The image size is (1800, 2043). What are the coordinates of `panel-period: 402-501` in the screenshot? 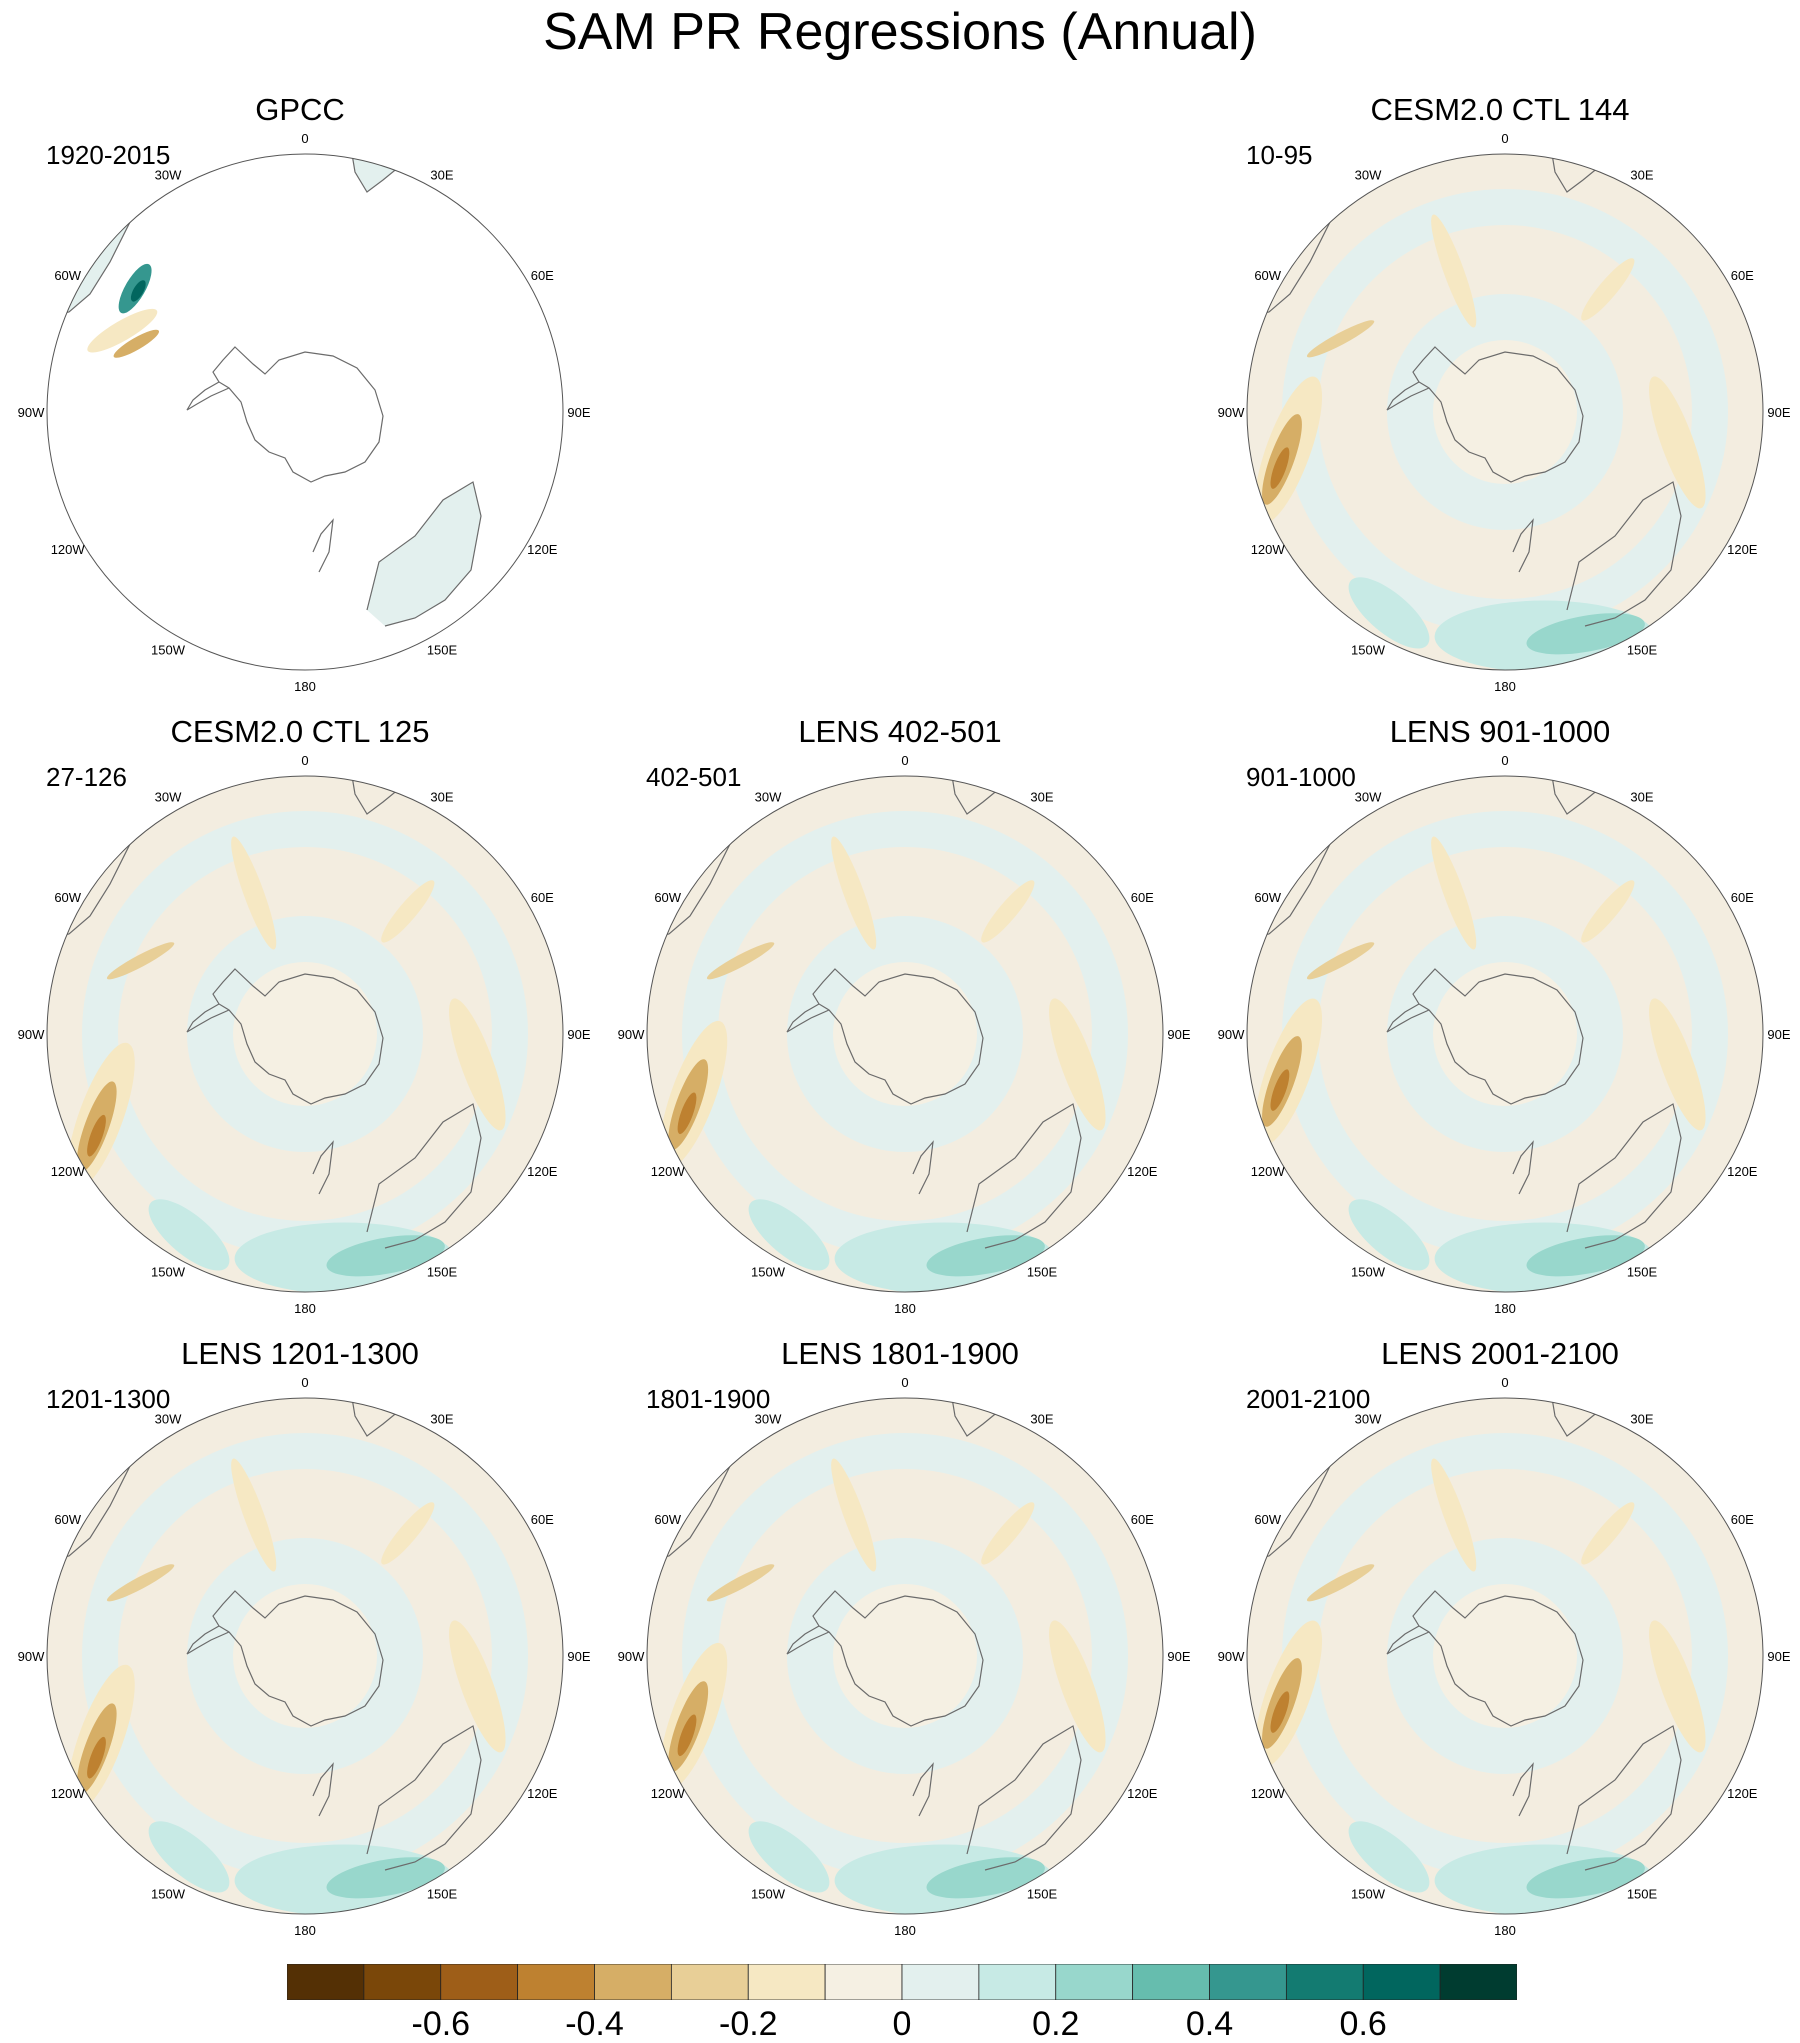 It's located at (694, 777).